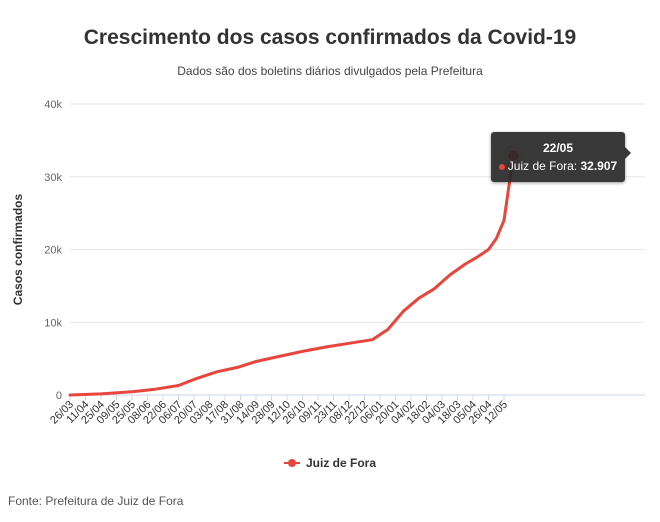 This screenshot has height=522, width=660. What do you see at coordinates (599, 166) in the screenshot?
I see `tooltip-value: 32.907` at bounding box center [599, 166].